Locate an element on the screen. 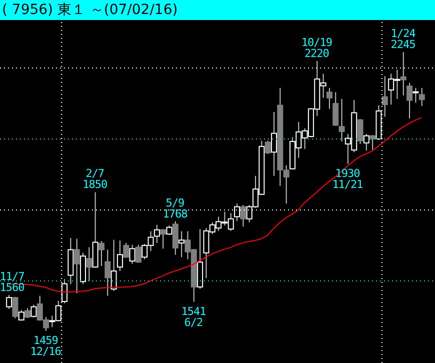 This screenshot has height=363, width=435. annotation: 1/24 2245 is located at coordinates (403, 39).